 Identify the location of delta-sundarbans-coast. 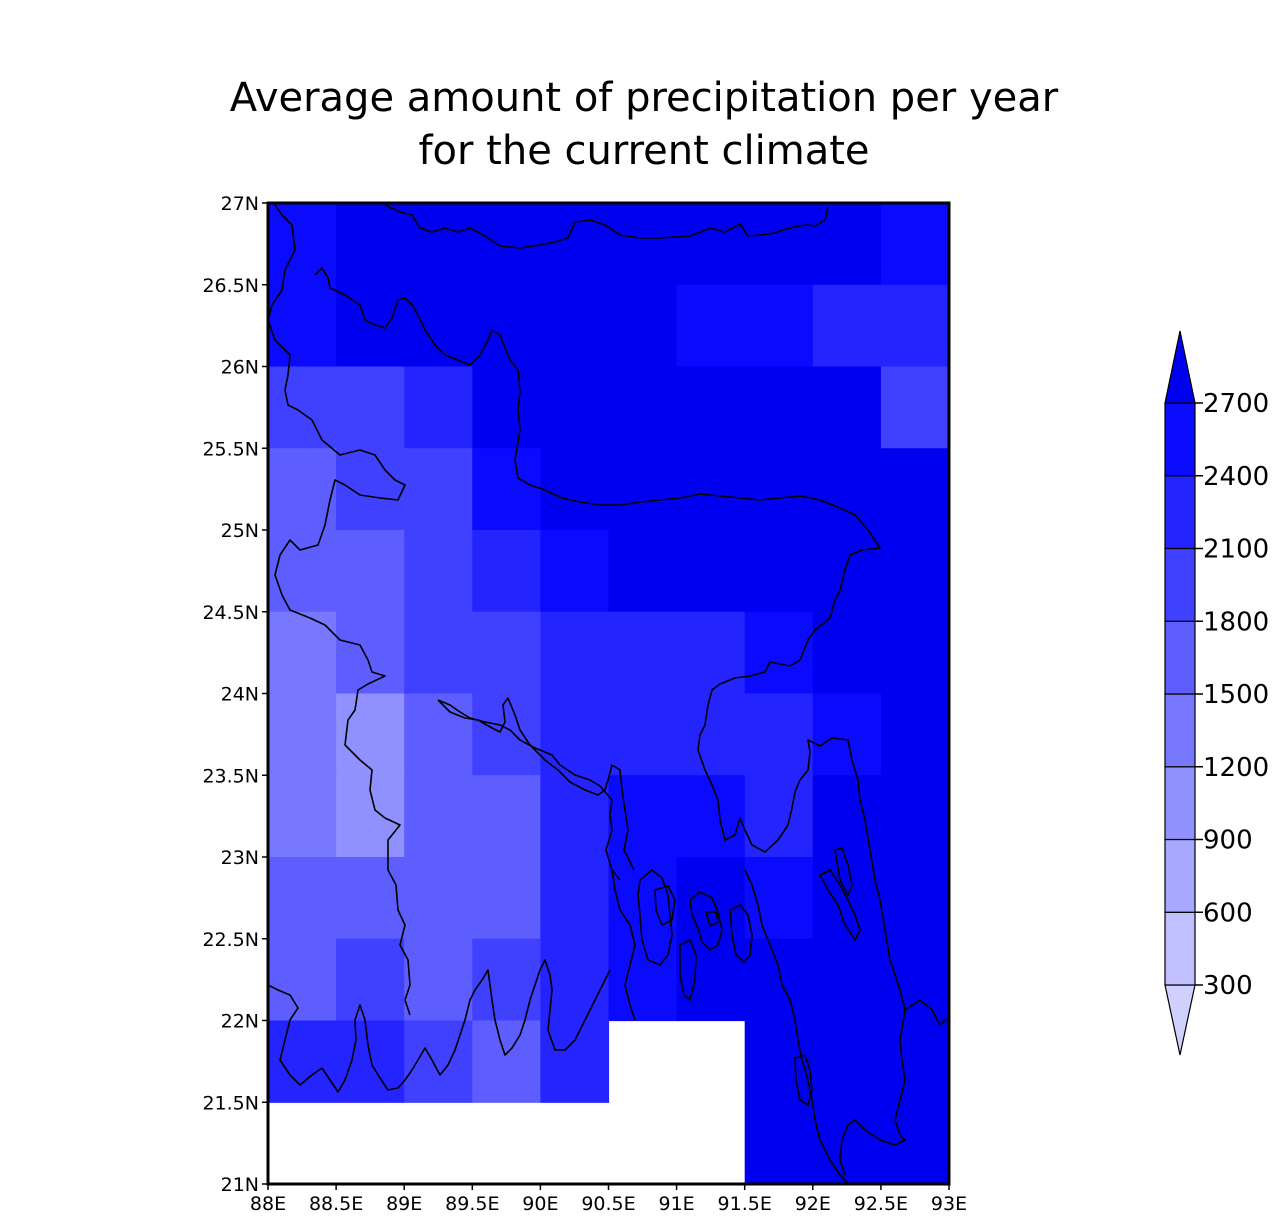
(439, 1026).